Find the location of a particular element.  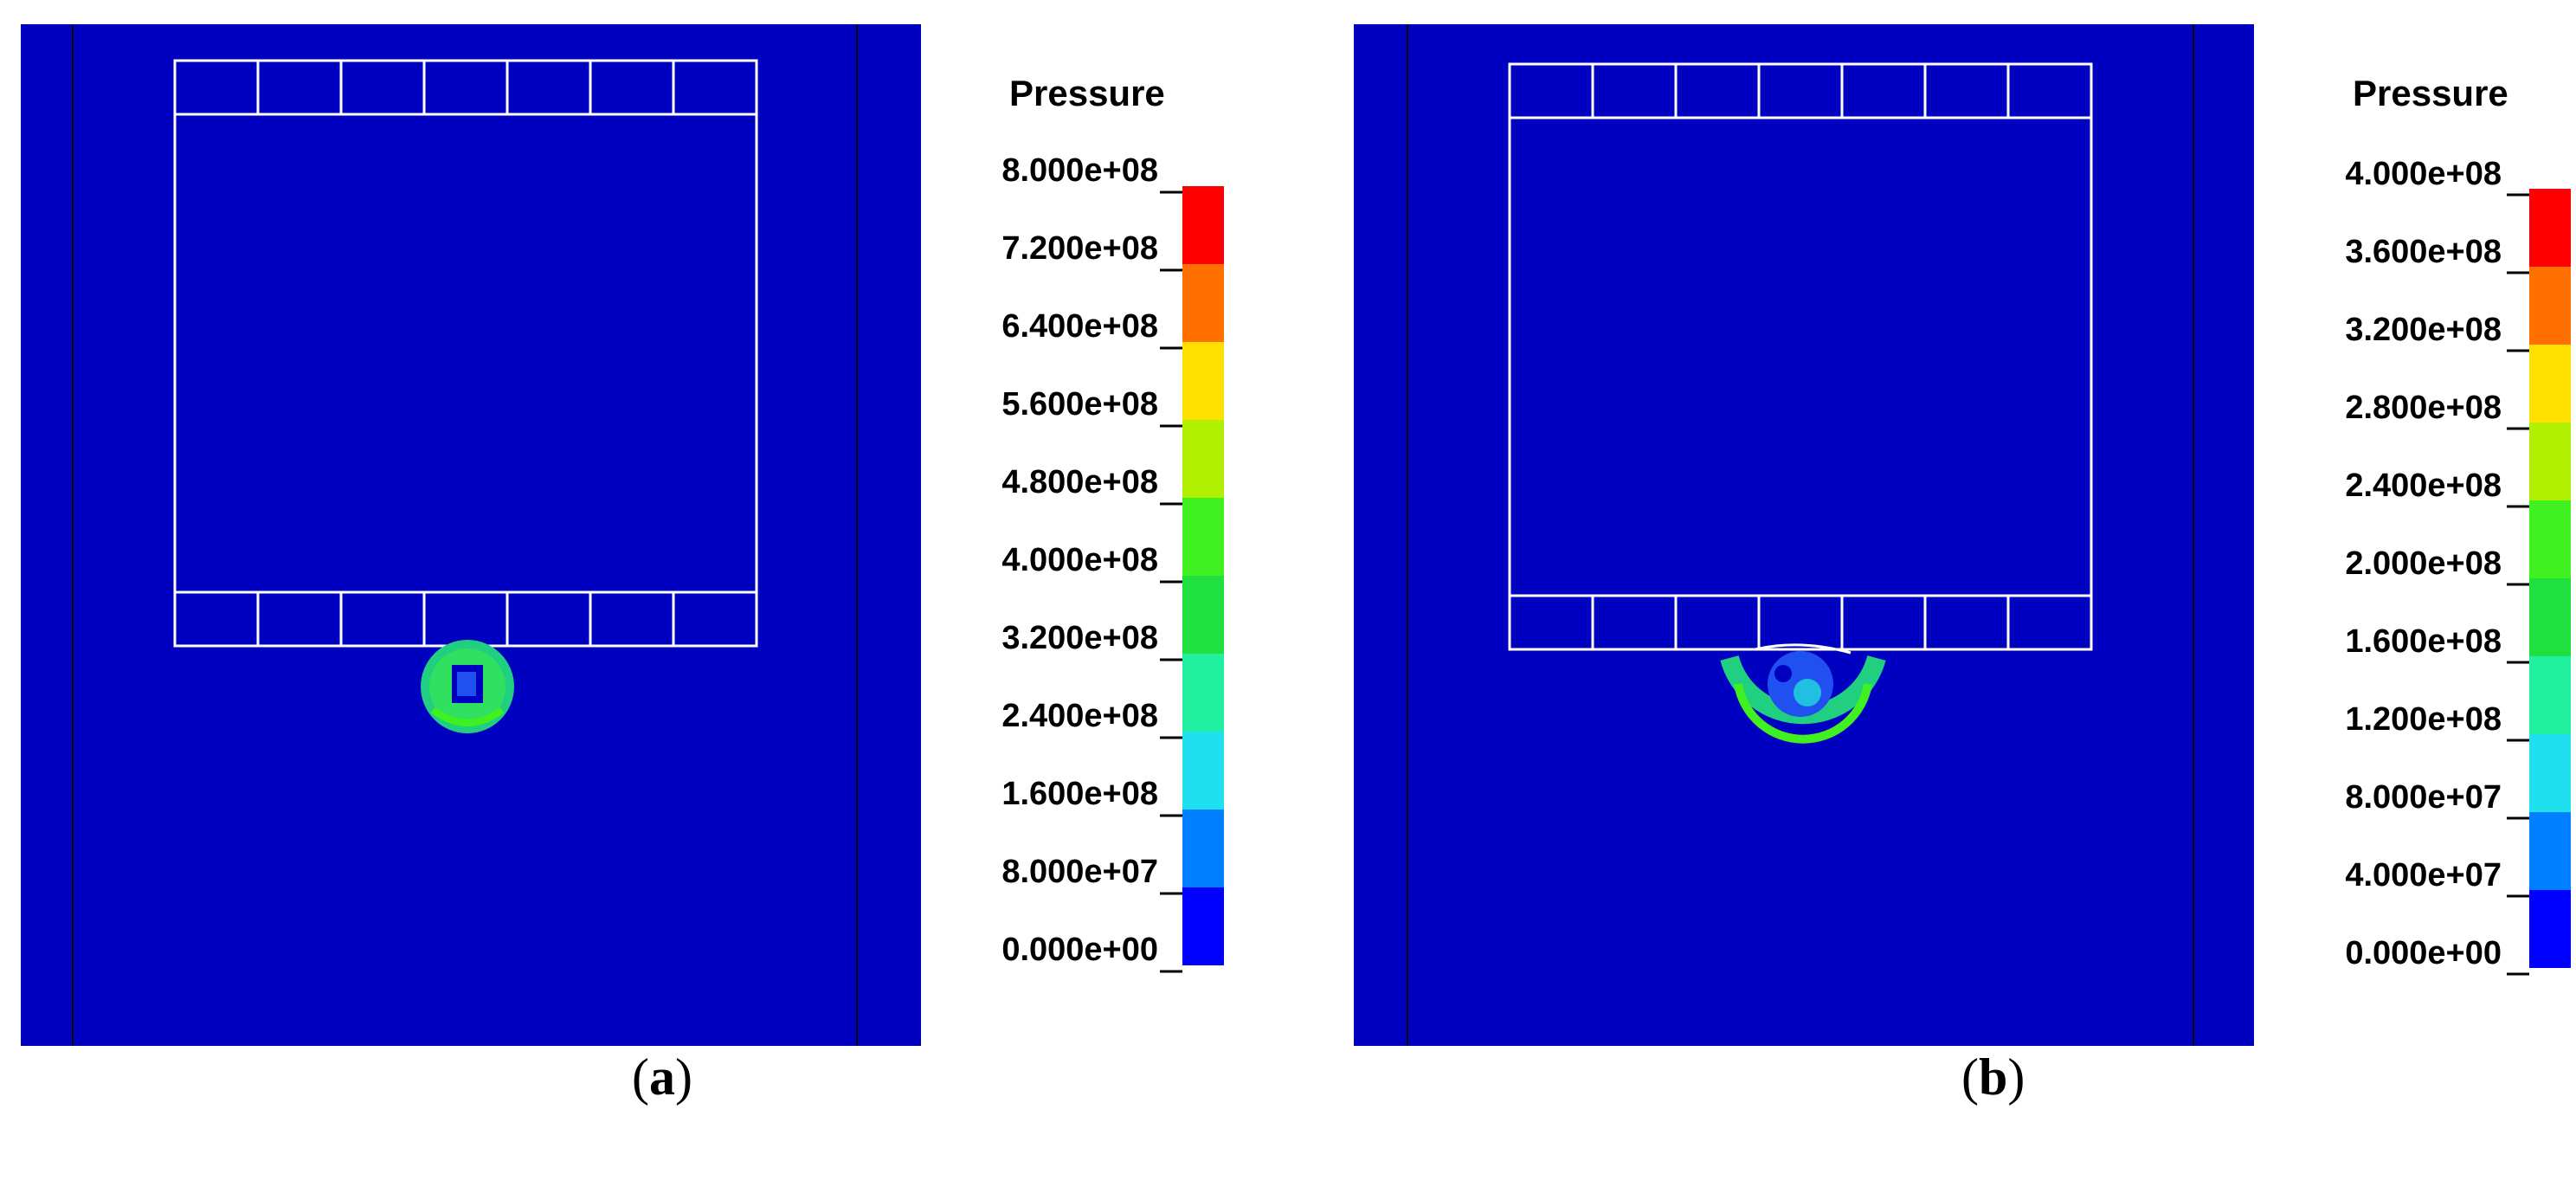

color-bar-ticks-a is located at coordinates (1171, 581).